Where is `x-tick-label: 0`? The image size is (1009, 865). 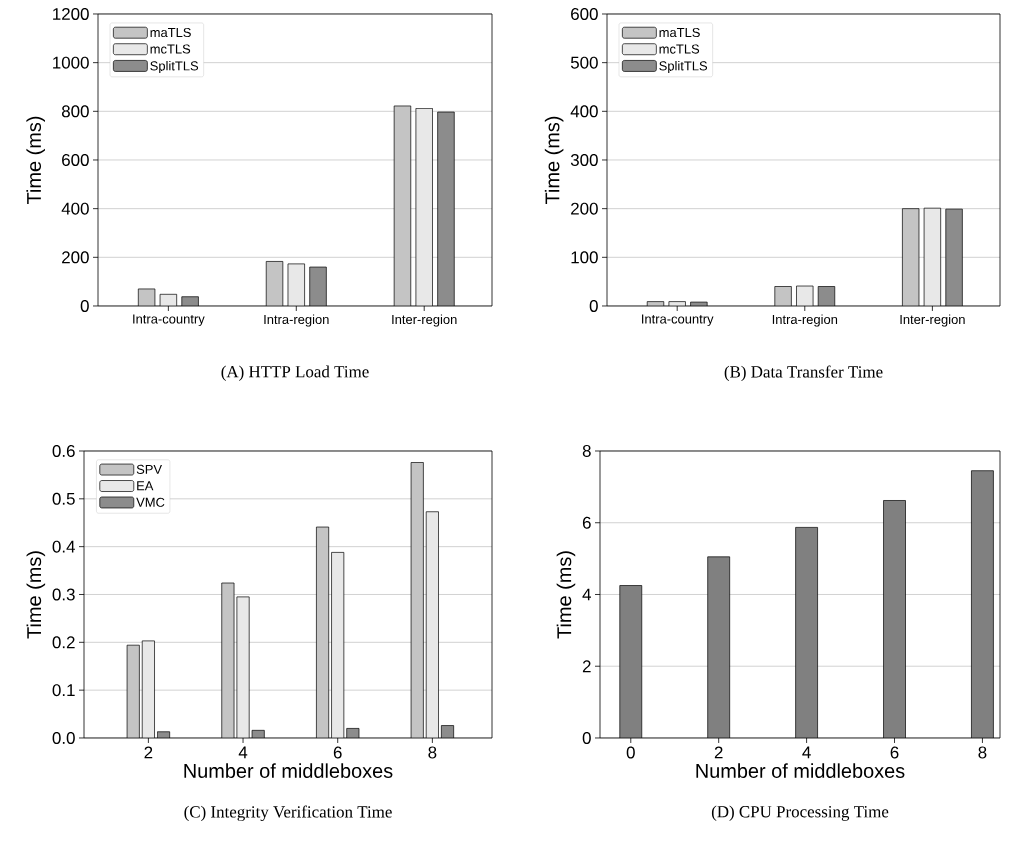 x-tick-label: 0 is located at coordinates (630, 752).